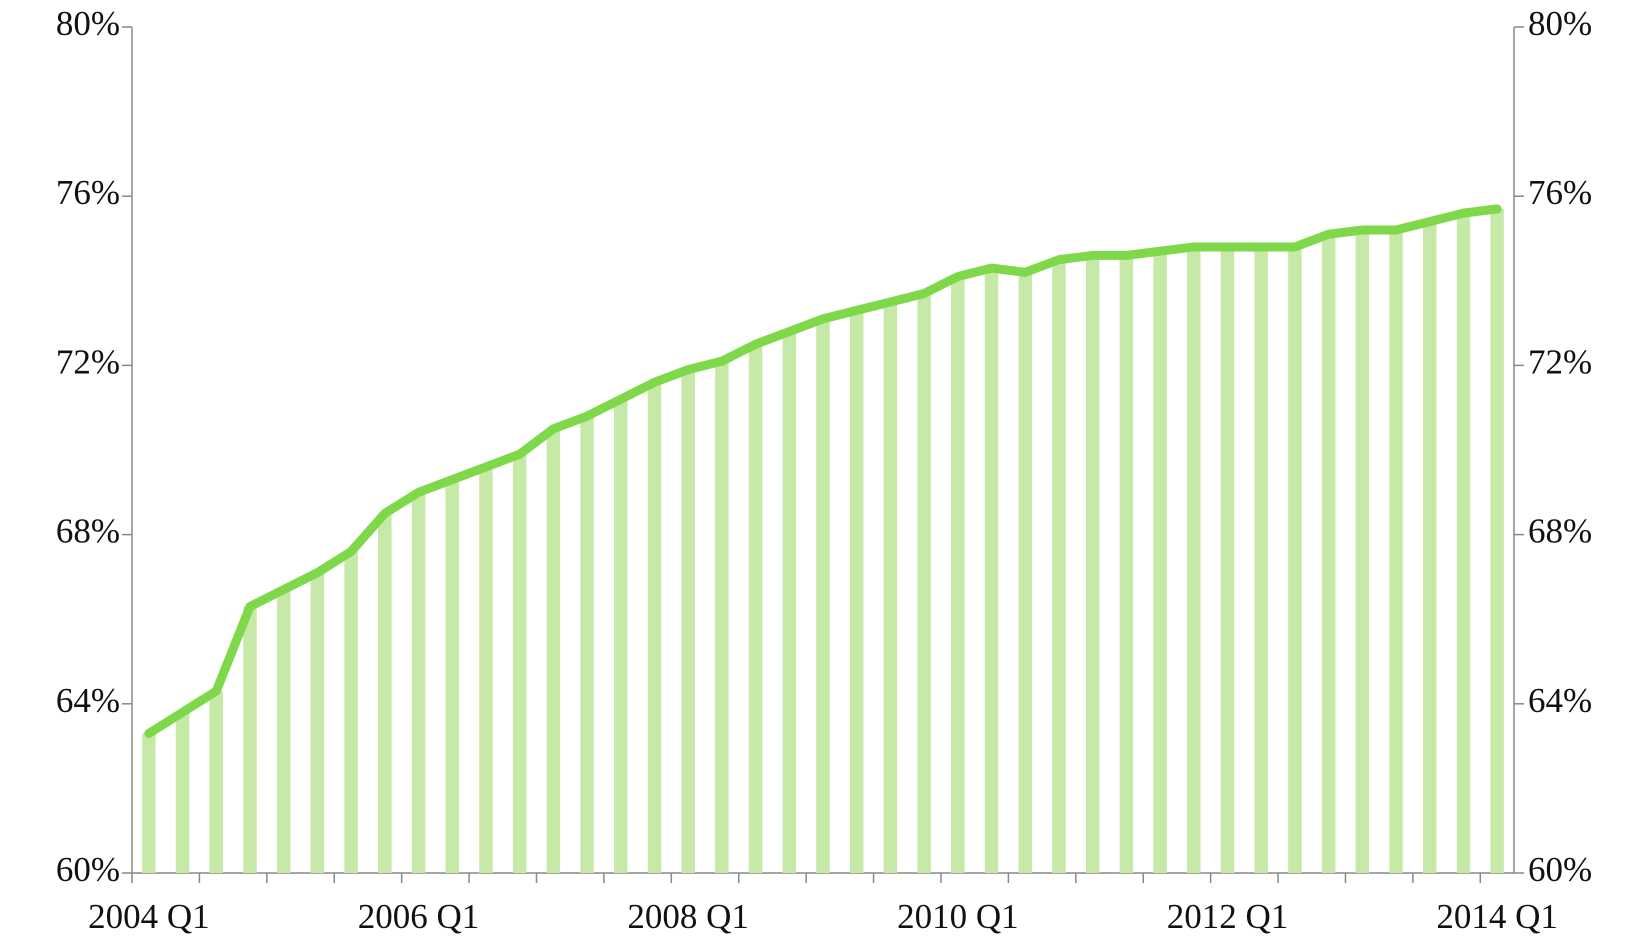  What do you see at coordinates (1560, 531) in the screenshot?
I see `y2-tick-label: 68%` at bounding box center [1560, 531].